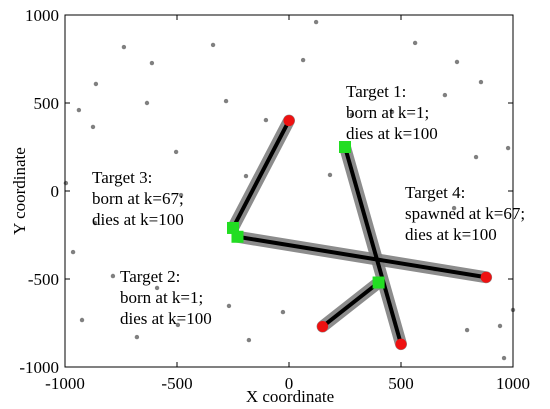  What do you see at coordinates (465, 213) in the screenshot?
I see `annotation: spawned at k=67;` at bounding box center [465, 213].